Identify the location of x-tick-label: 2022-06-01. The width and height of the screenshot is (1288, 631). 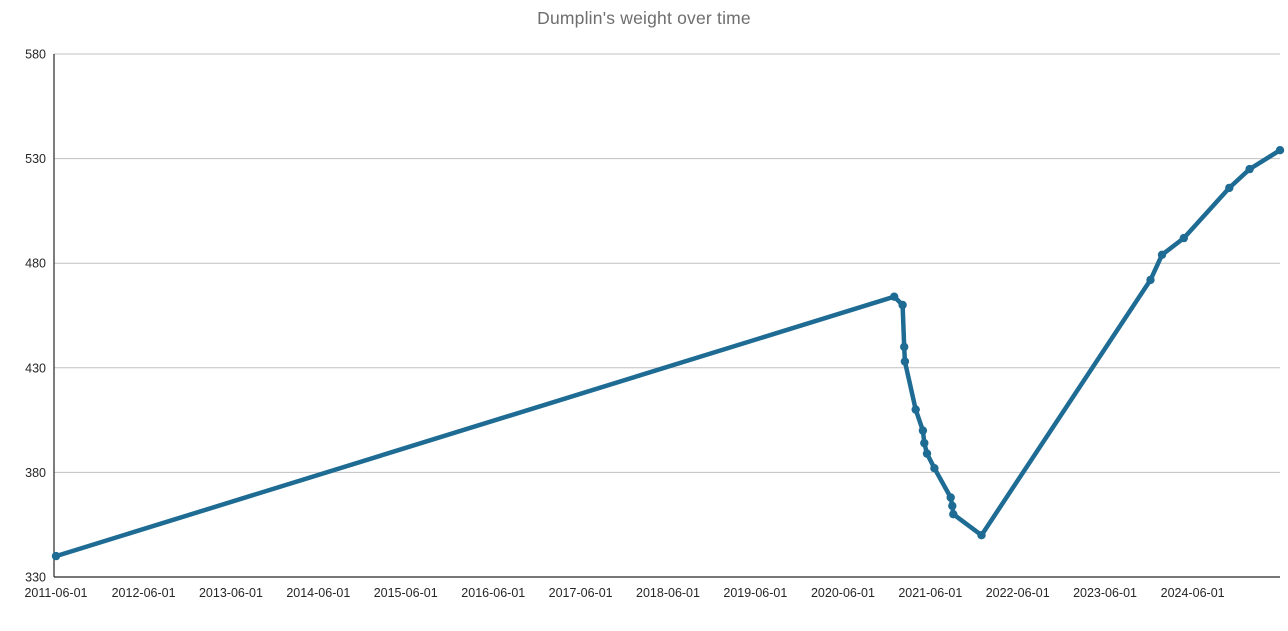
(1018, 593).